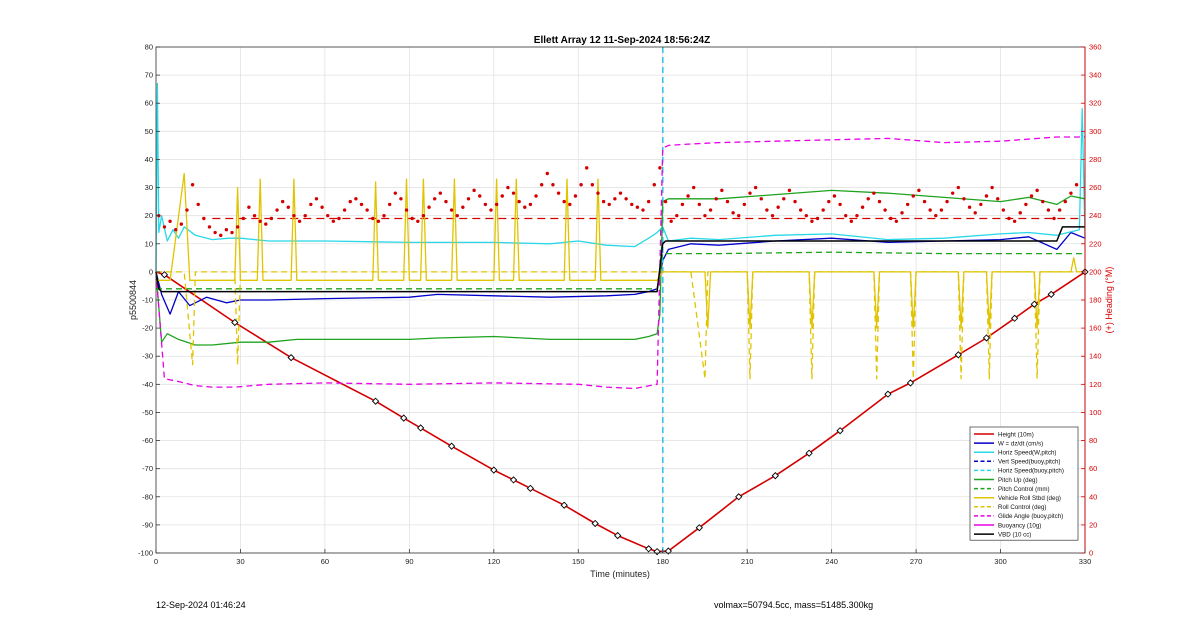  Describe the element at coordinates (1109, 300) in the screenshot. I see `y2-axis-label: (+) Heading (°M)` at that location.